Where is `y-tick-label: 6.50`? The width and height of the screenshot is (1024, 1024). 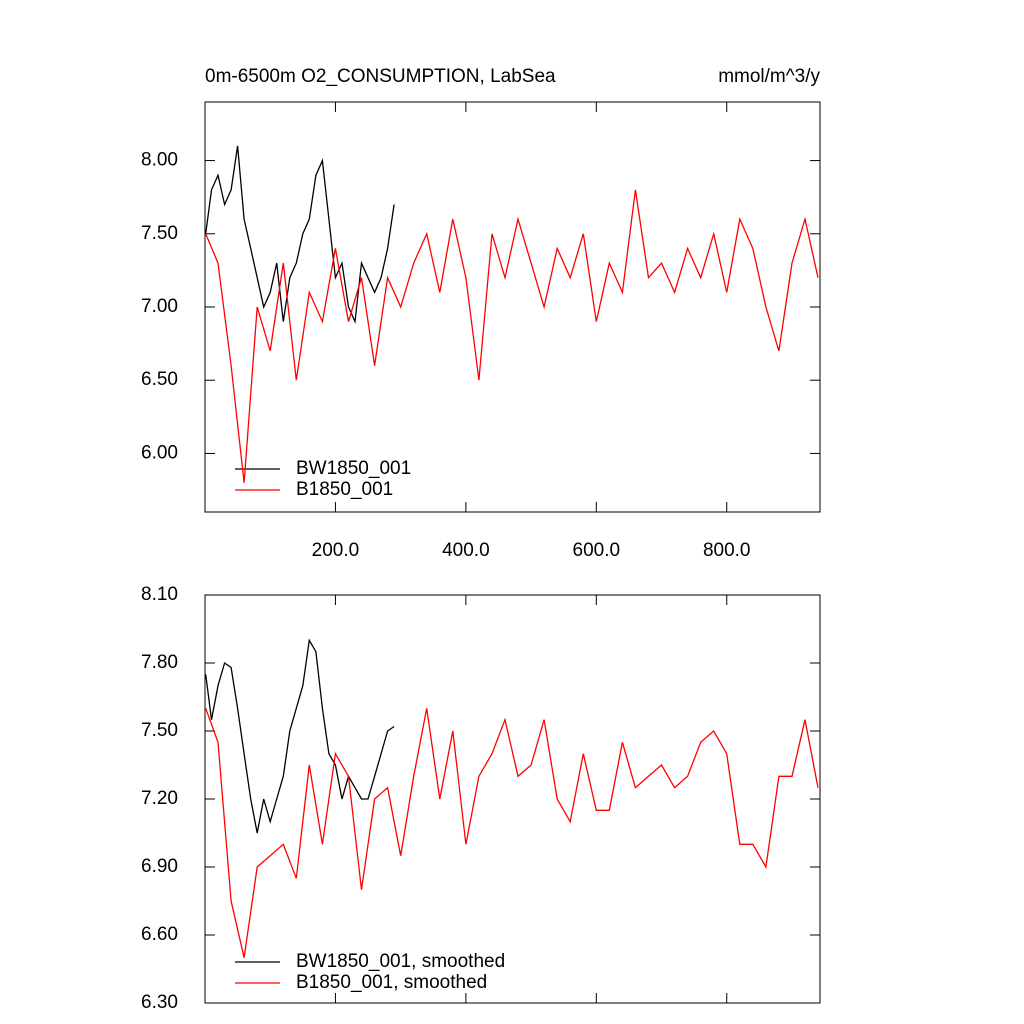 y-tick-label: 6.50 is located at coordinates (159, 379).